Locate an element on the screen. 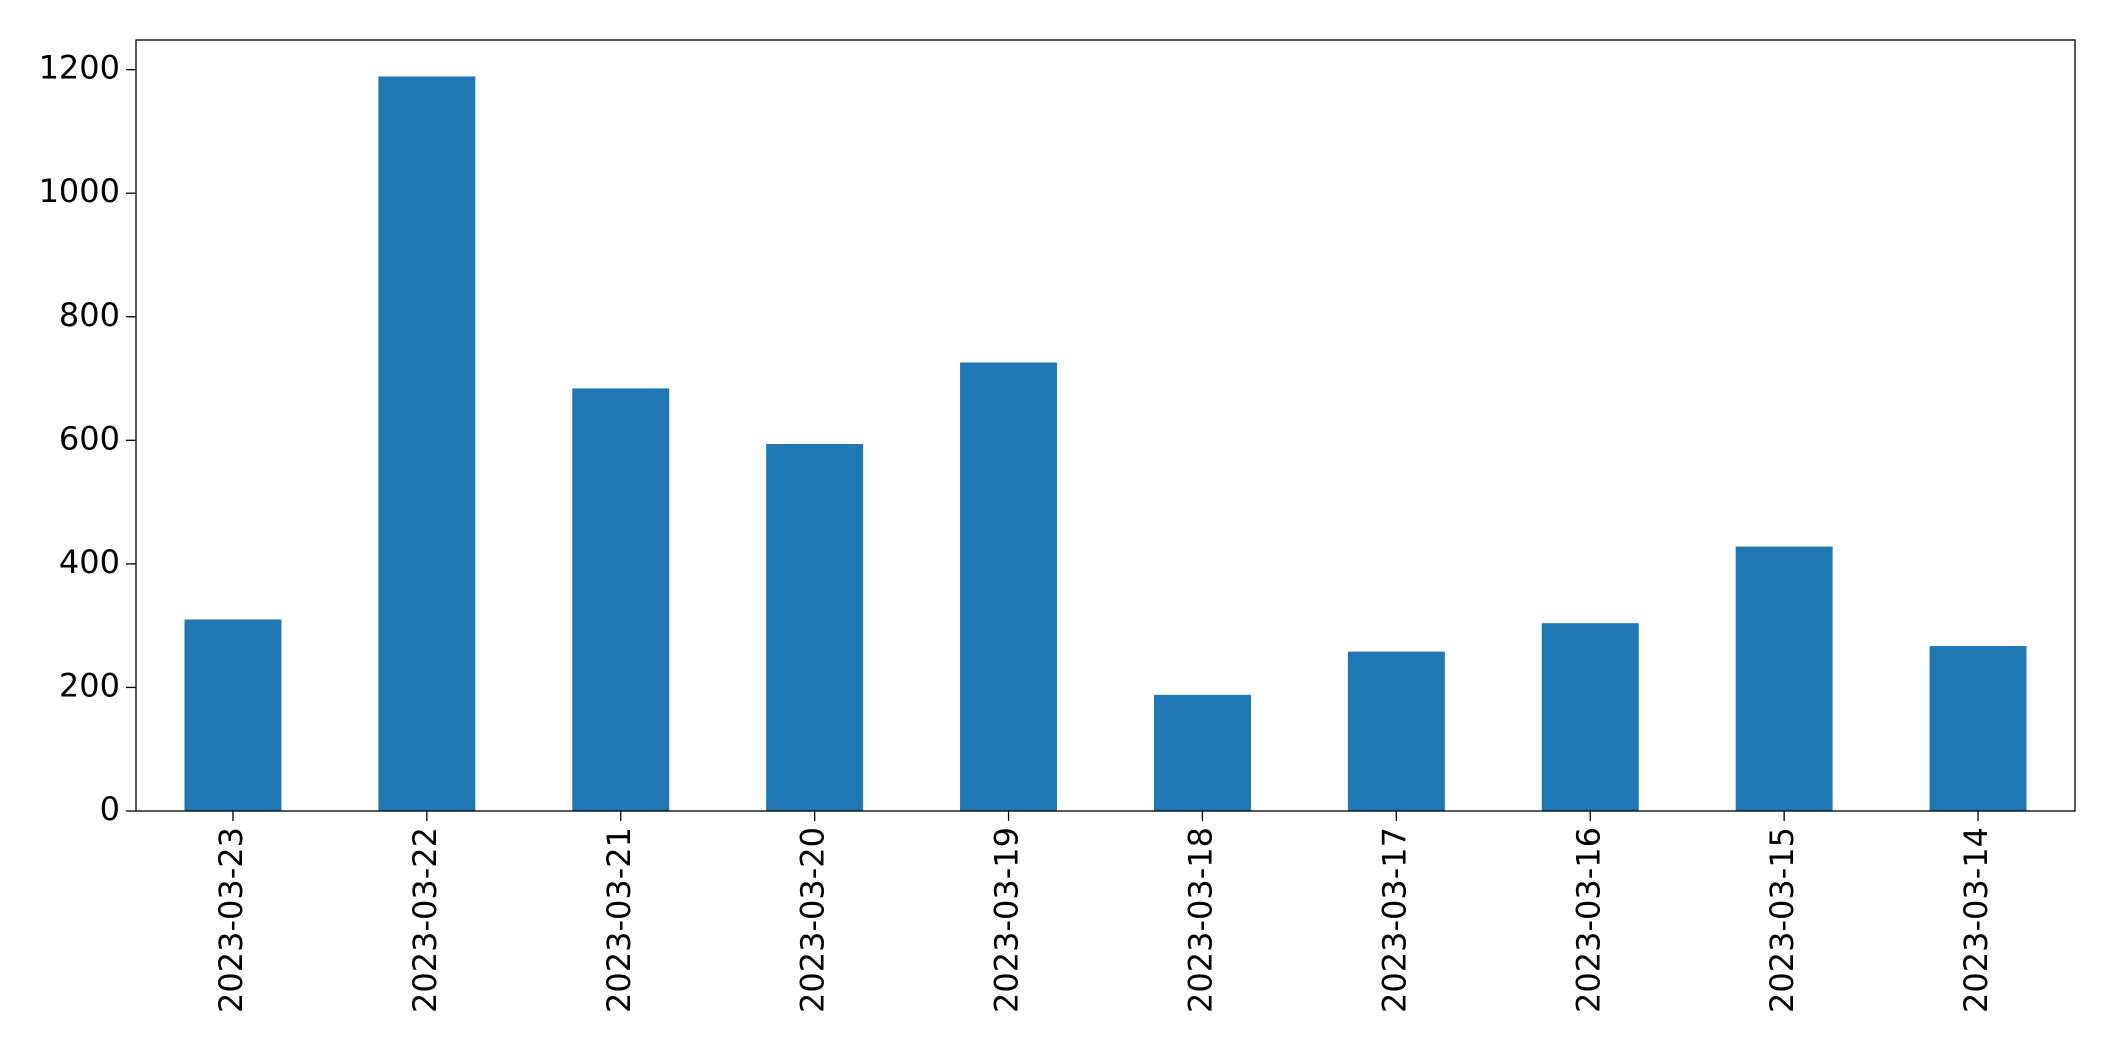  x-tick-label: 2023-03-21 is located at coordinates (619, 920).